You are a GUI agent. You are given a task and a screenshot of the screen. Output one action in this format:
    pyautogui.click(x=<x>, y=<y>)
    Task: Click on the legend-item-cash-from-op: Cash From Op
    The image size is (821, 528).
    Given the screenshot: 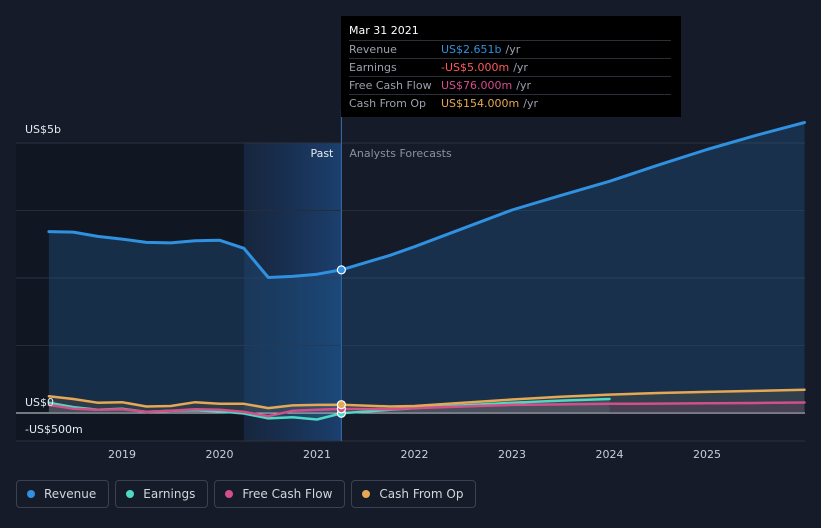 What is the action you would take?
    pyautogui.click(x=414, y=494)
    